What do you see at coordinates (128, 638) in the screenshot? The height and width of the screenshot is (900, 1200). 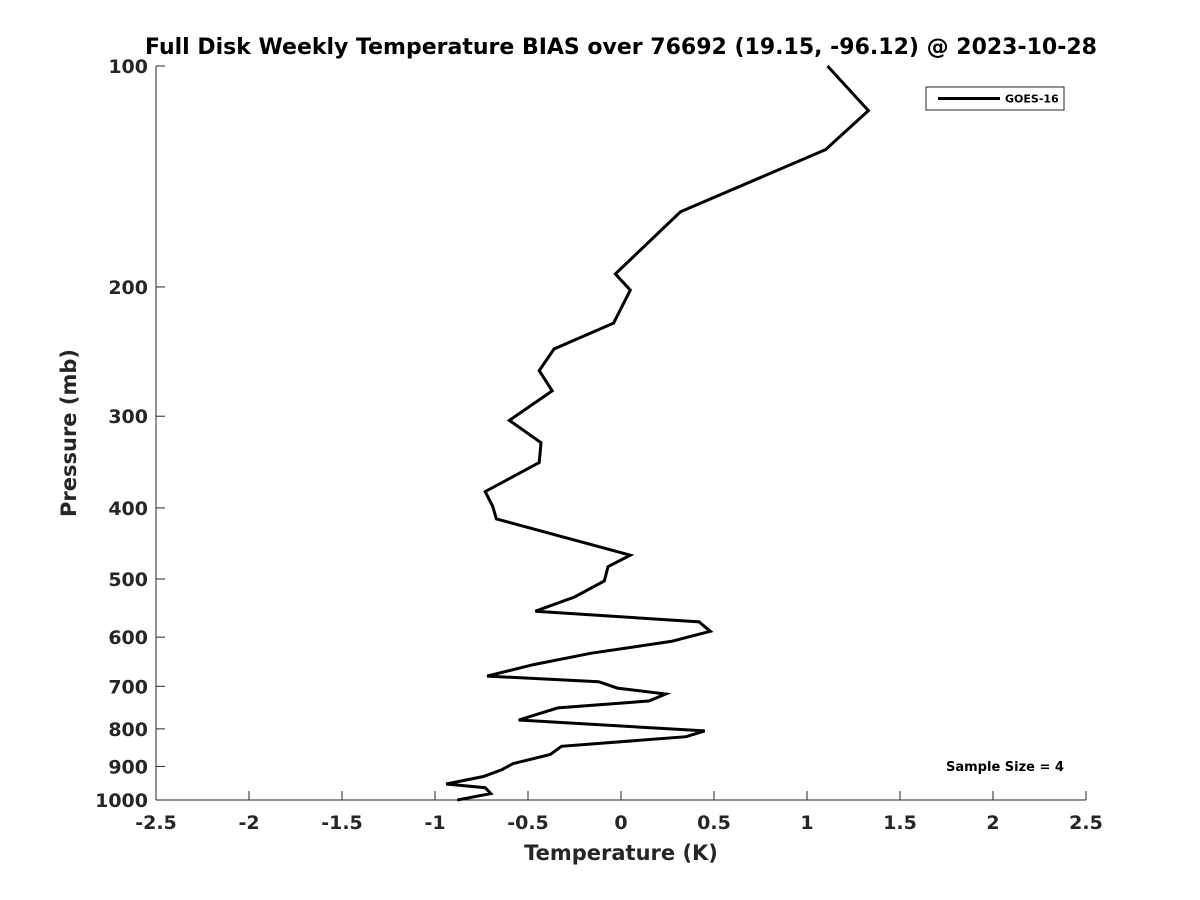 I see `y-tick-label: 600` at bounding box center [128, 638].